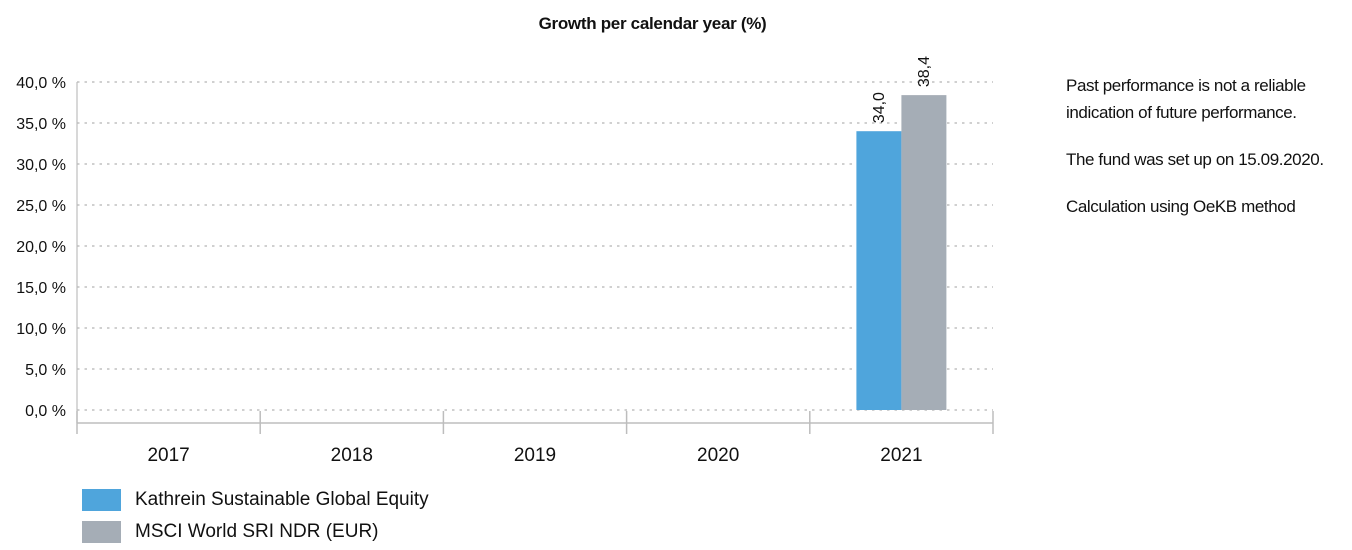 The image size is (1352, 550). I want to click on chart-title: Growth per calendar year (%), so click(652, 23).